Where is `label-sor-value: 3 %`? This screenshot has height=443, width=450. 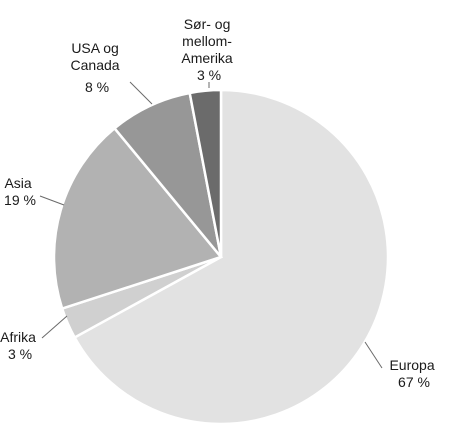
label-sor-value: 3 % is located at coordinates (209, 75).